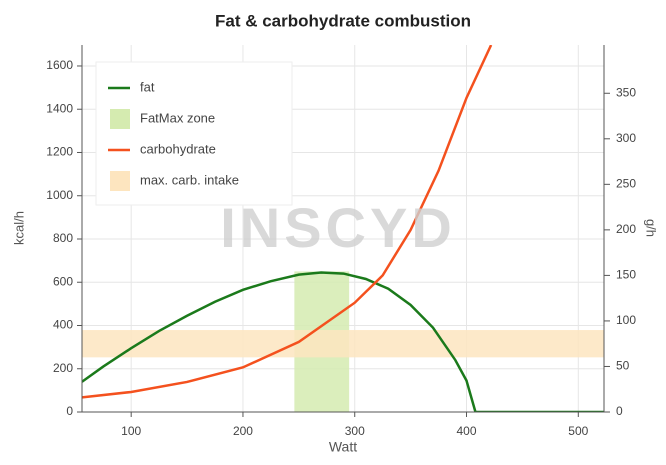  I want to click on y2-tick-label: 100, so click(626, 320).